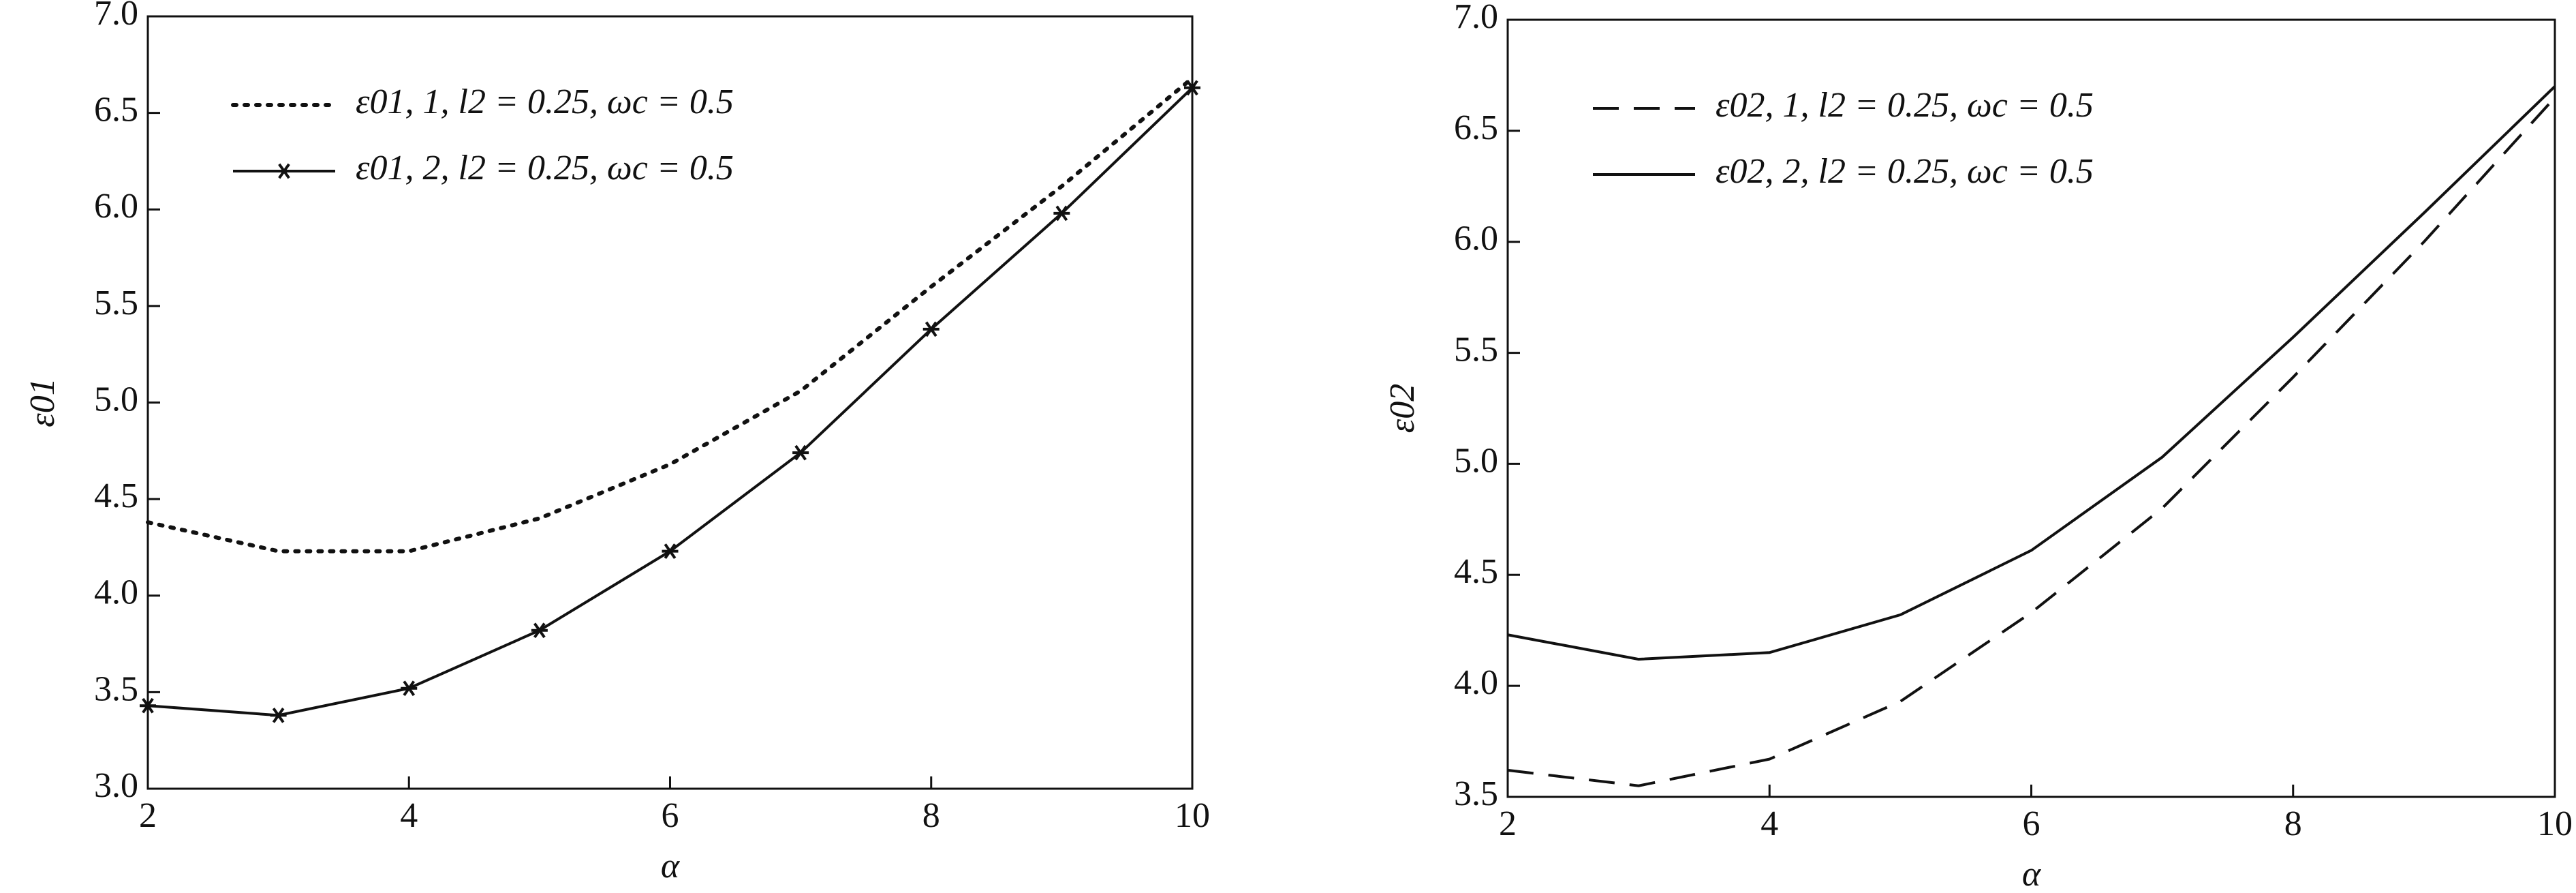  What do you see at coordinates (1402, 409) in the screenshot?
I see `y-axis-label: ε02` at bounding box center [1402, 409].